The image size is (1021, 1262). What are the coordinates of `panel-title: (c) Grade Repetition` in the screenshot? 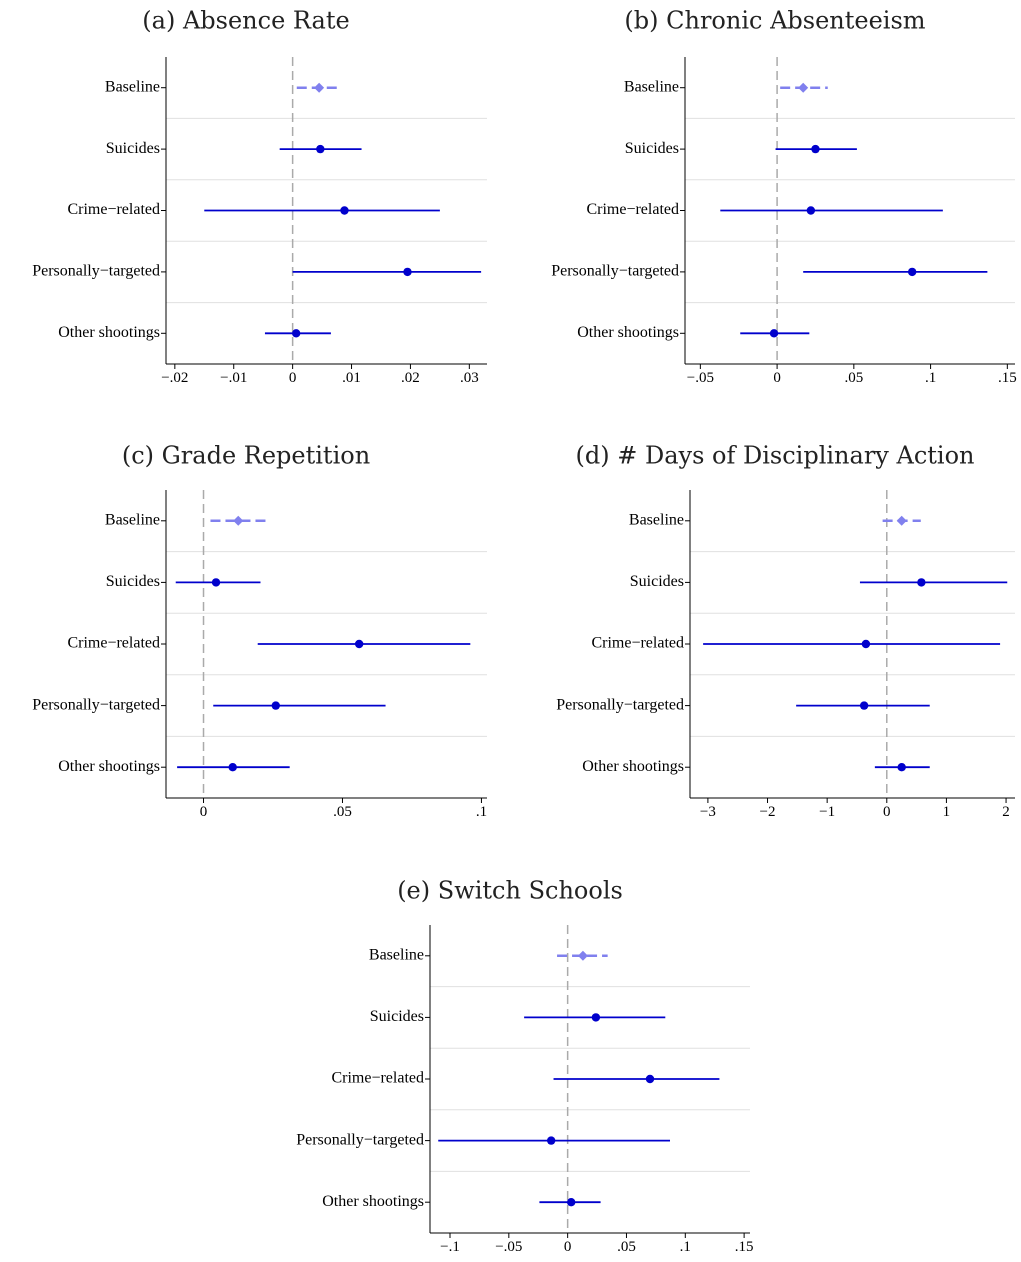 It's located at (246, 456).